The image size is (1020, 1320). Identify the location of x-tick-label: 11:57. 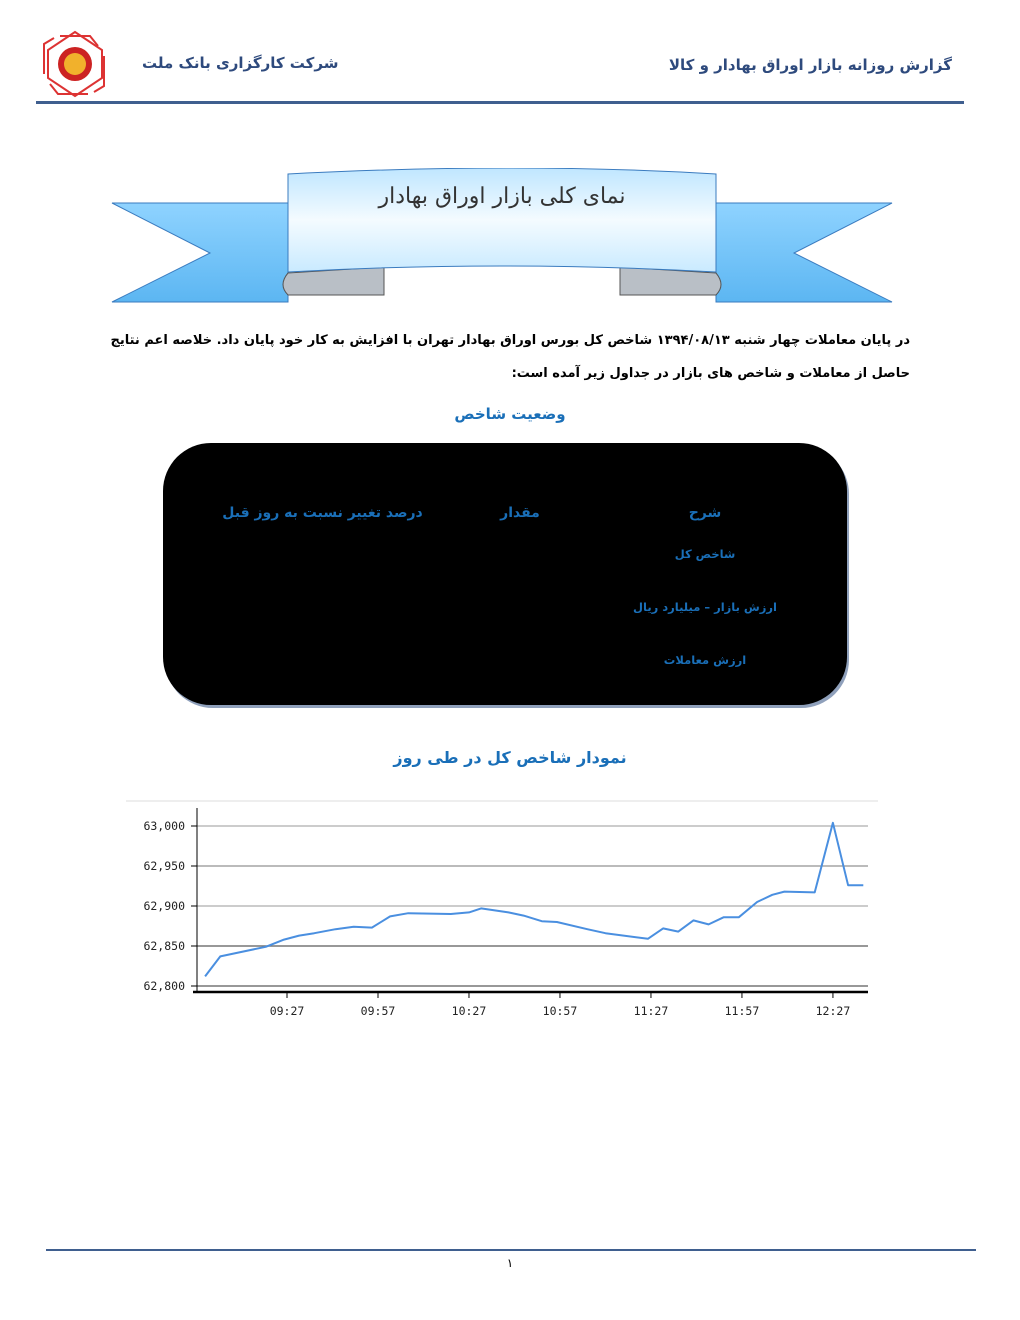
(742, 1011).